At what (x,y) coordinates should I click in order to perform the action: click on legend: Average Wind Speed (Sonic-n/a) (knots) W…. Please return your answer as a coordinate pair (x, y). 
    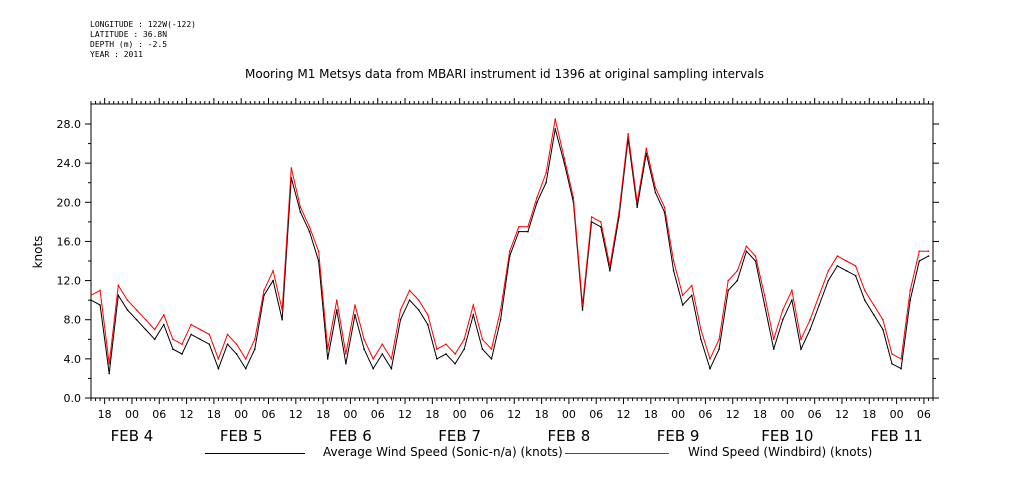
    Looking at the image, I should click on (504, 454).